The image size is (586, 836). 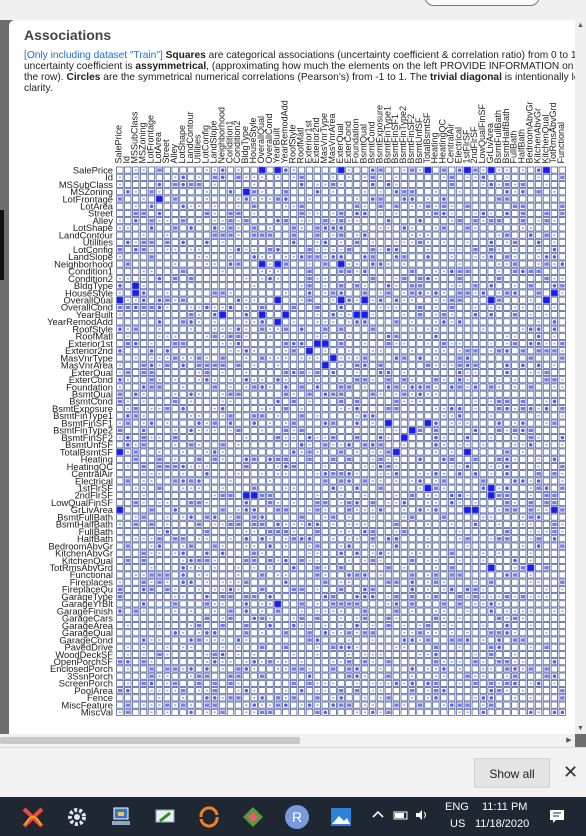 What do you see at coordinates (340, 143) in the screenshot?
I see `matrix-col-label: ExterQual` at bounding box center [340, 143].